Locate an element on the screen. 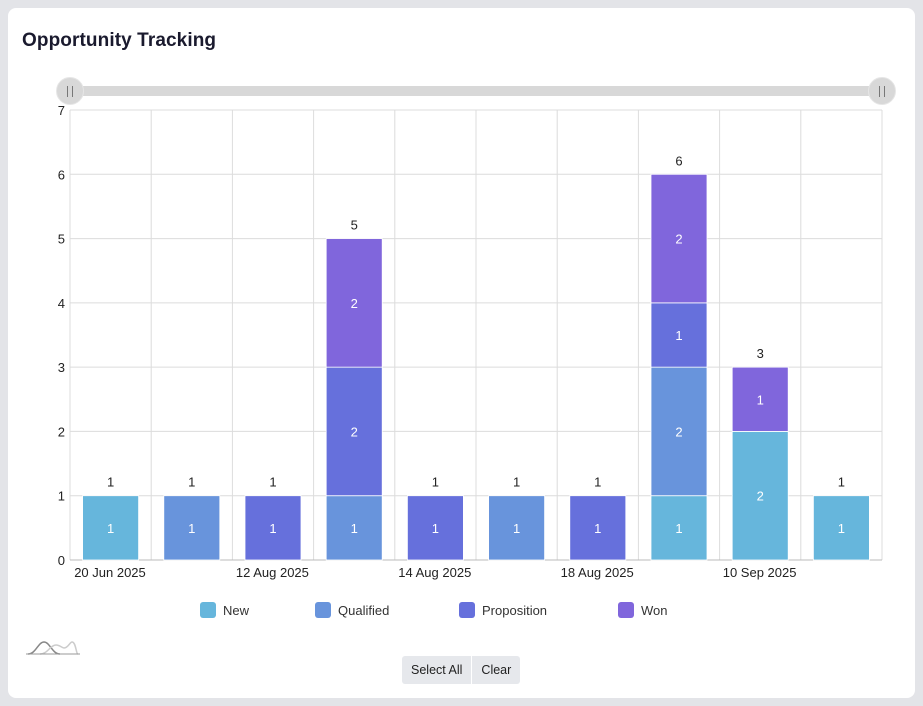  y-tick-label: 3 is located at coordinates (61, 367).